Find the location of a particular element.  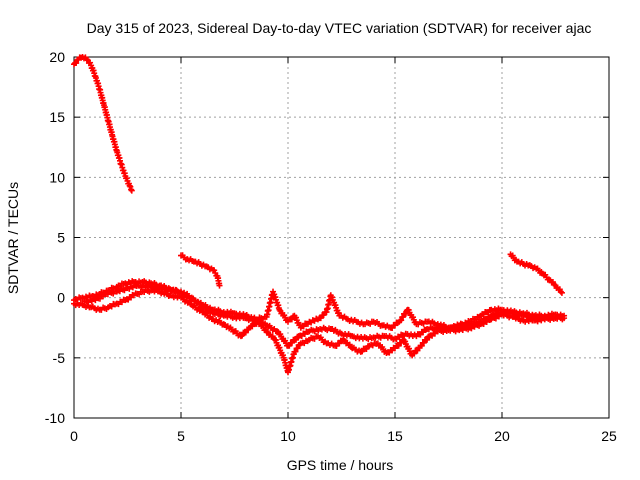

x-axis-label: GPS time / hours is located at coordinates (340, 465).